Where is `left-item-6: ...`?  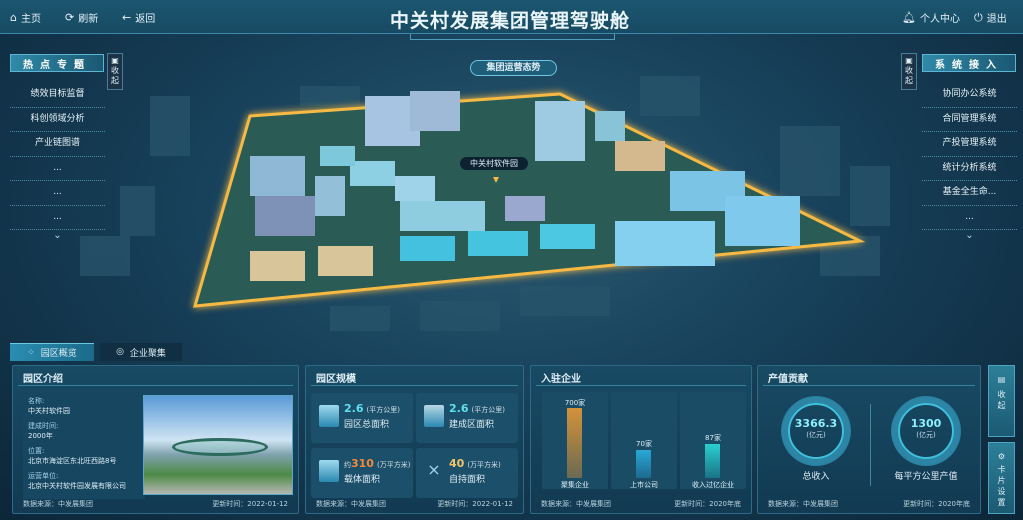
left-item-6: ... is located at coordinates (57, 218).